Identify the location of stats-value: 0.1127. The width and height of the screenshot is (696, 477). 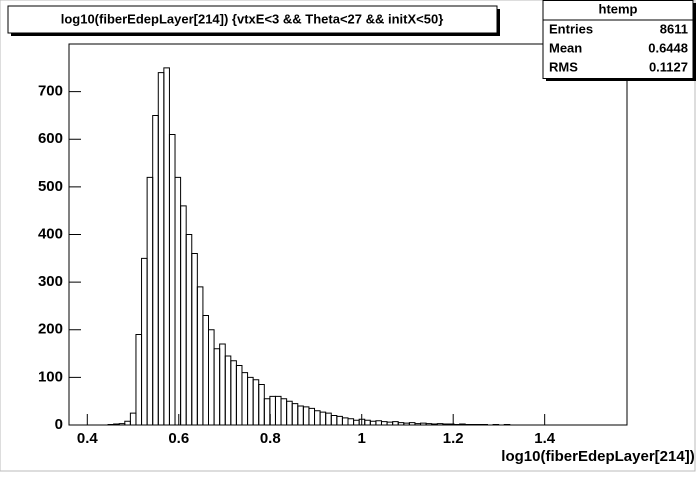
(668, 66).